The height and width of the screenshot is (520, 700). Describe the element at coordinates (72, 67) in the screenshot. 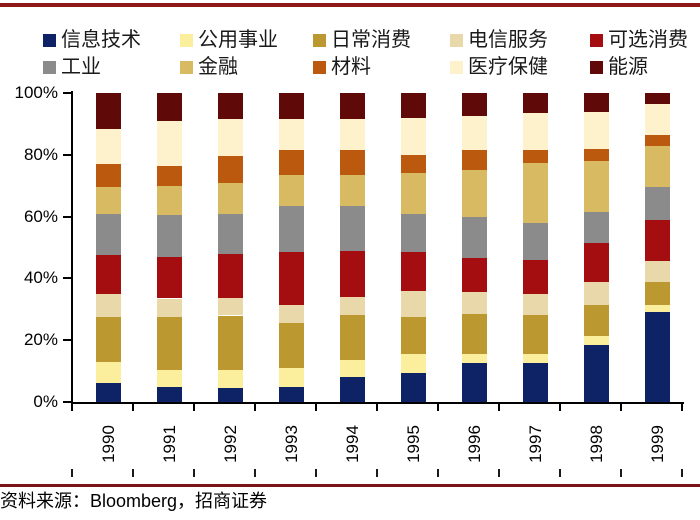

I see `legend-item: 工业` at that location.